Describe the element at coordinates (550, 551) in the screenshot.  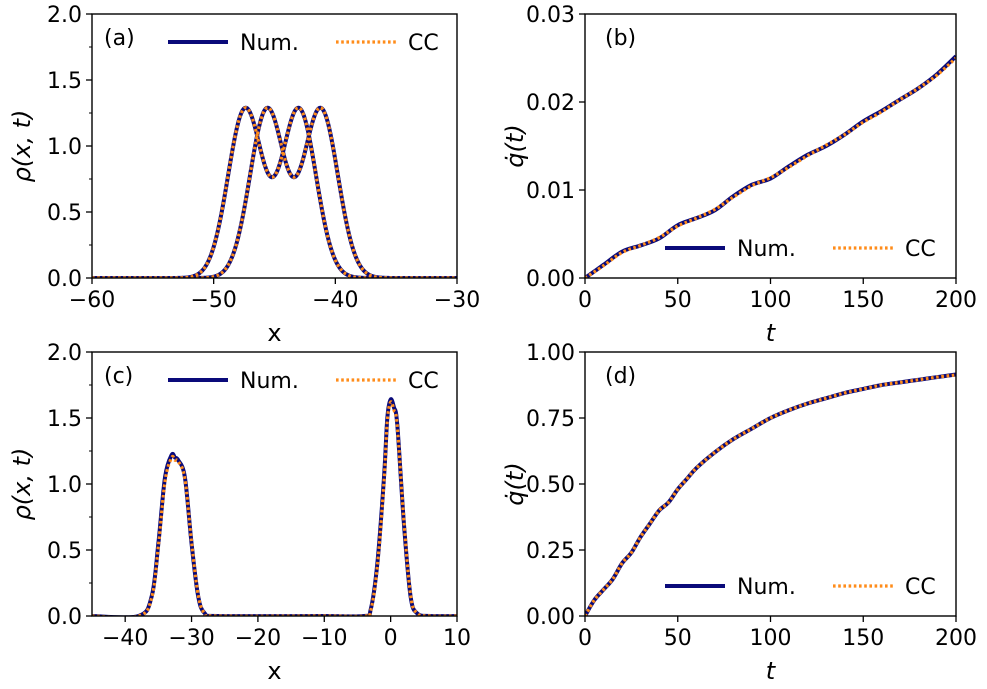
I see `y-tick-label: 0.25` at that location.